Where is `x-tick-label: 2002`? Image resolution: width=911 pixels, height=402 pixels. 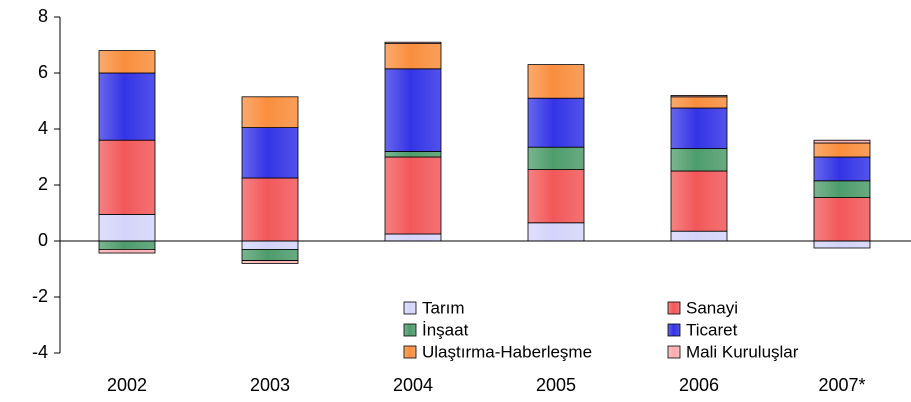
x-tick-label: 2002 is located at coordinates (127, 385).